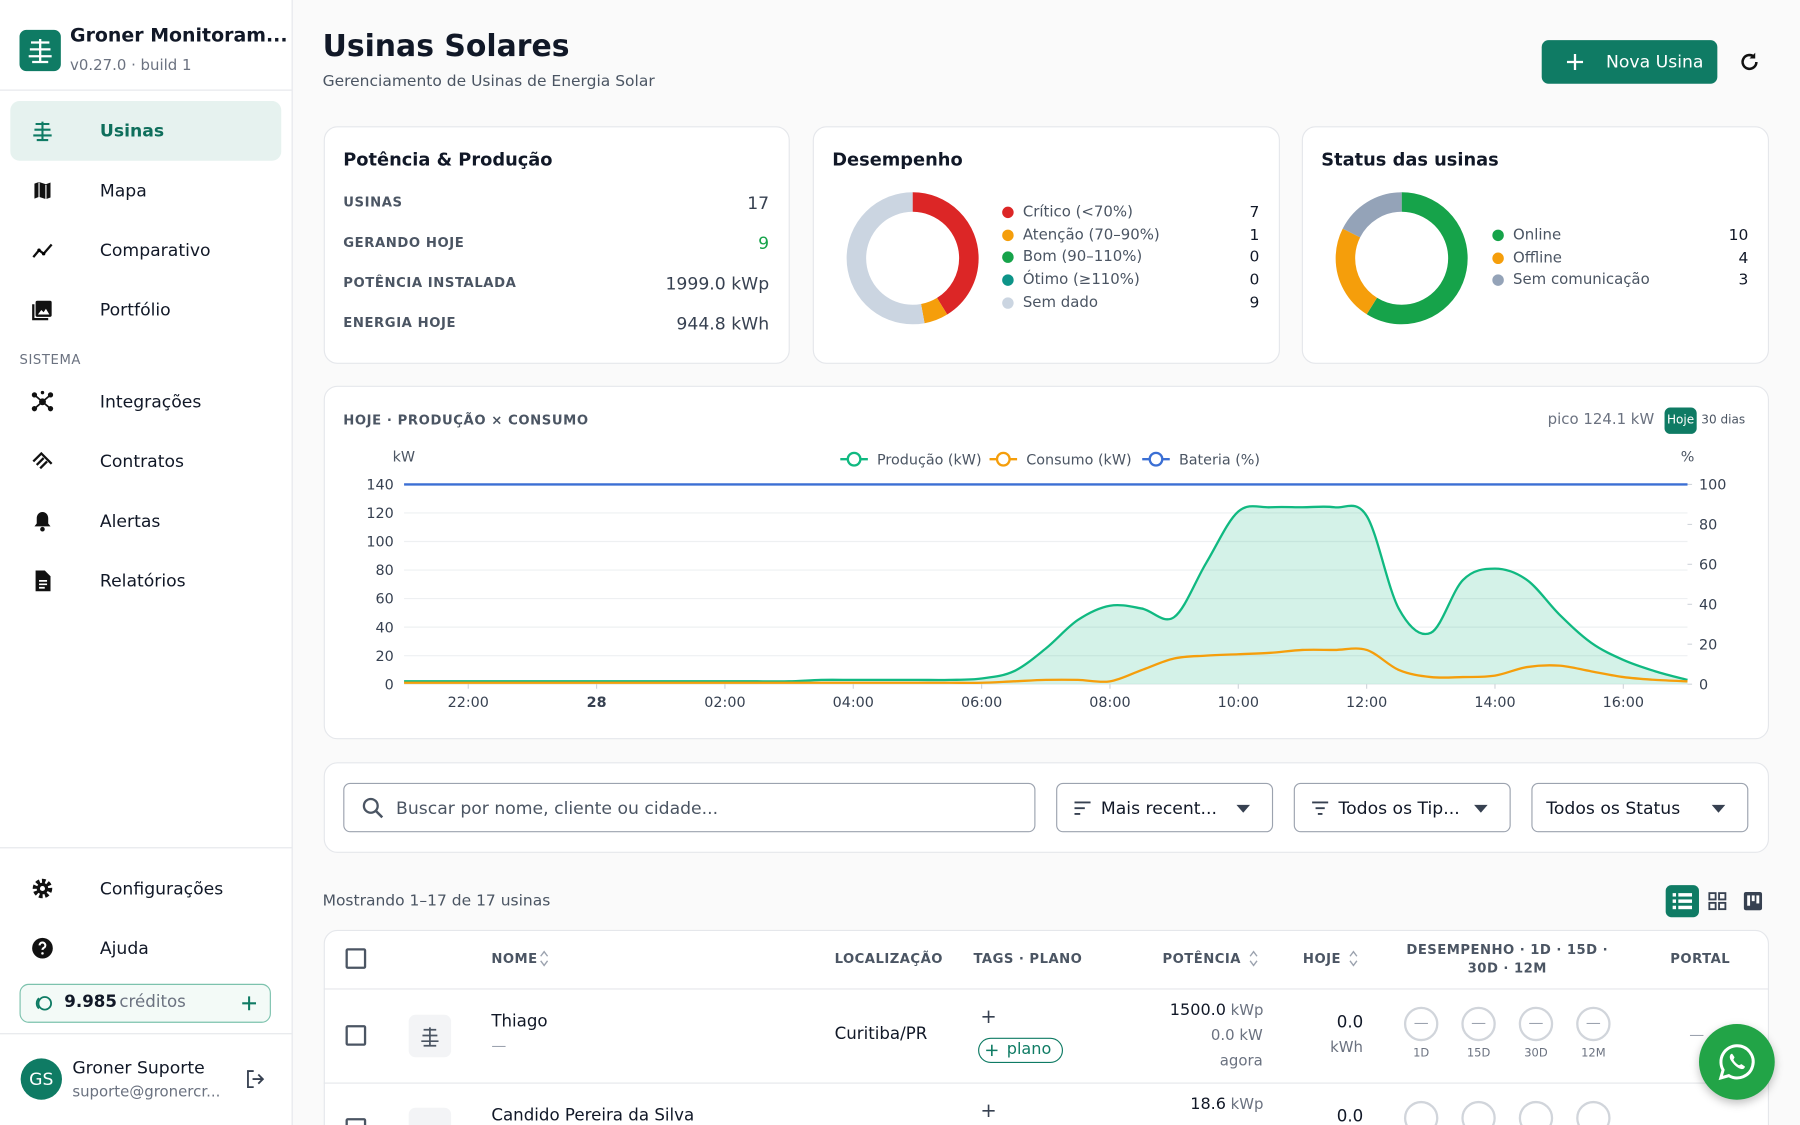 Image resolution: width=1800 pixels, height=1125 pixels. What do you see at coordinates (446, 47) in the screenshot?
I see `page-title: Usinas Solares` at bounding box center [446, 47].